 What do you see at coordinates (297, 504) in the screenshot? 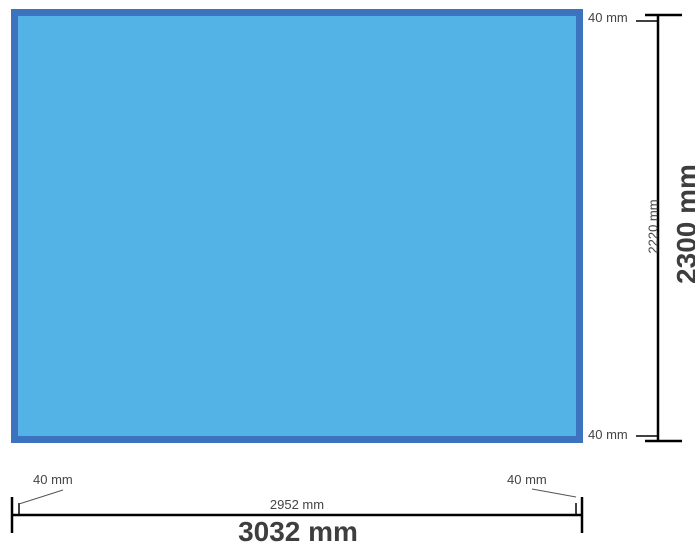
I see `horizontal-inner-label: 2952 mm` at bounding box center [297, 504].